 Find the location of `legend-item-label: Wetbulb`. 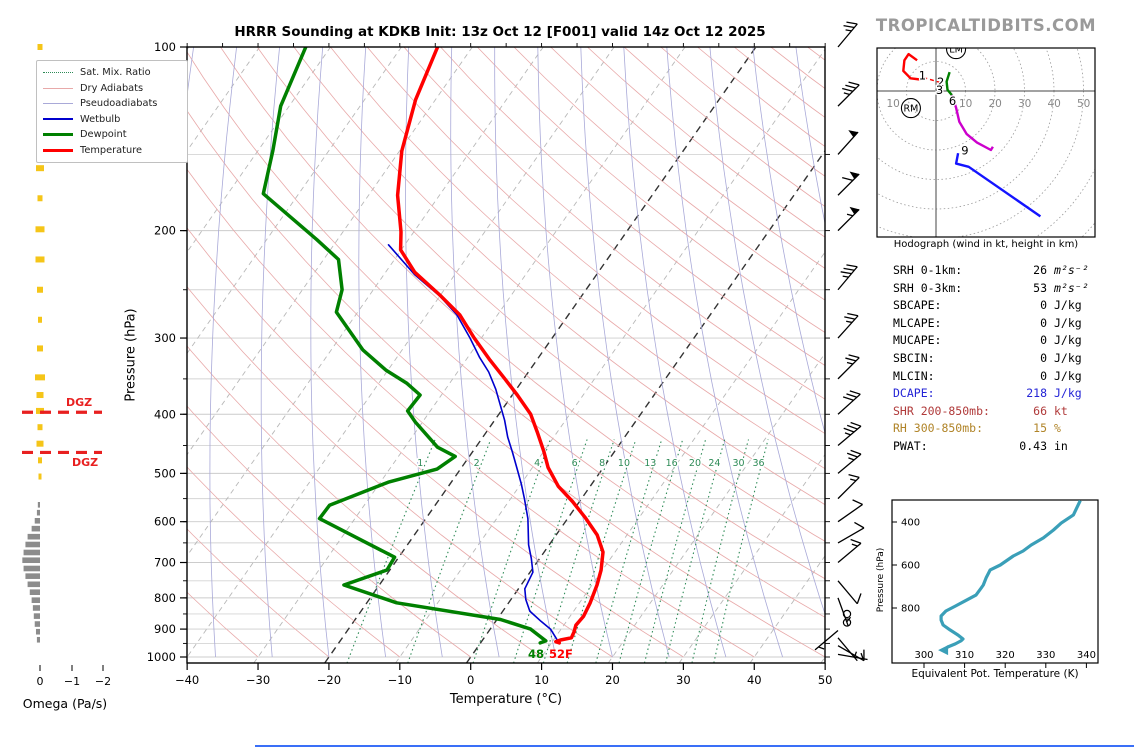

legend-item-label: Wetbulb is located at coordinates (100, 119).